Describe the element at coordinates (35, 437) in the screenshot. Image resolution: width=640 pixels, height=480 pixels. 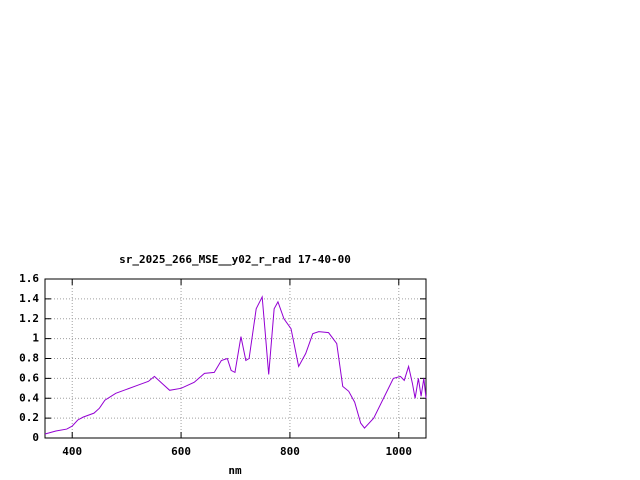
I see `y-tick-label: 0` at that location.